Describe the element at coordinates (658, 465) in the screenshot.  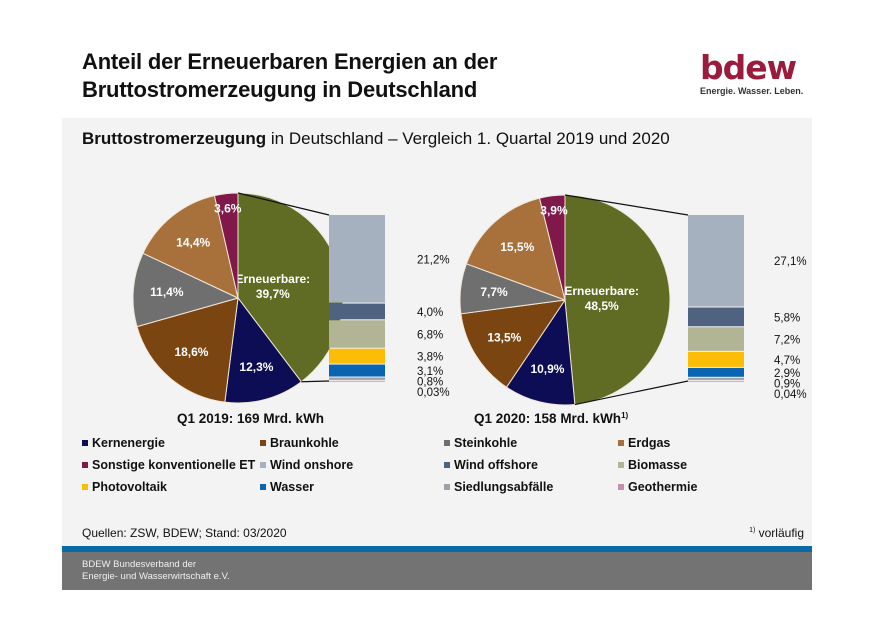
I see `legend-label: Biomasse` at that location.